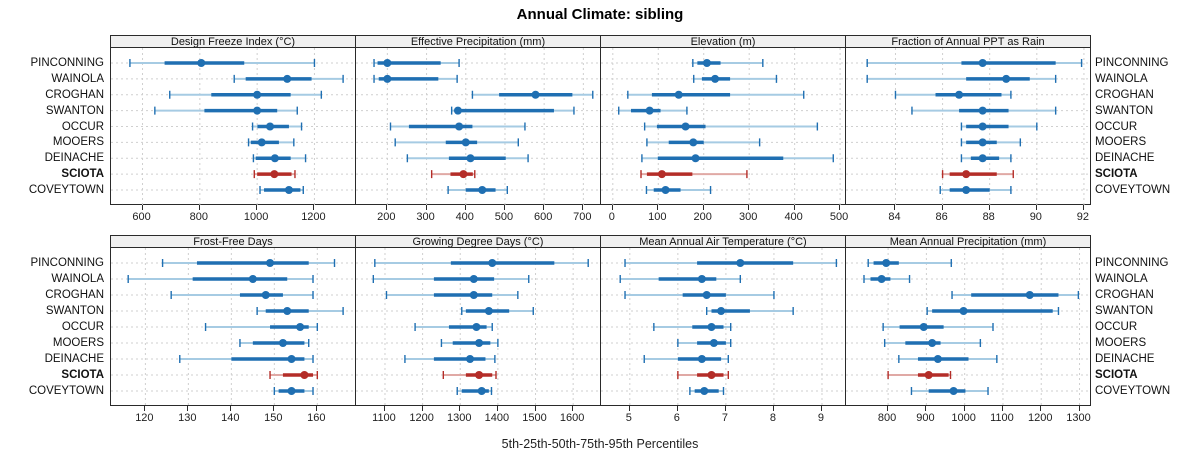 The width and height of the screenshot is (1200, 475). What do you see at coordinates (600, 14) in the screenshot?
I see `figure-title: Annual Climate: sibling` at bounding box center [600, 14].